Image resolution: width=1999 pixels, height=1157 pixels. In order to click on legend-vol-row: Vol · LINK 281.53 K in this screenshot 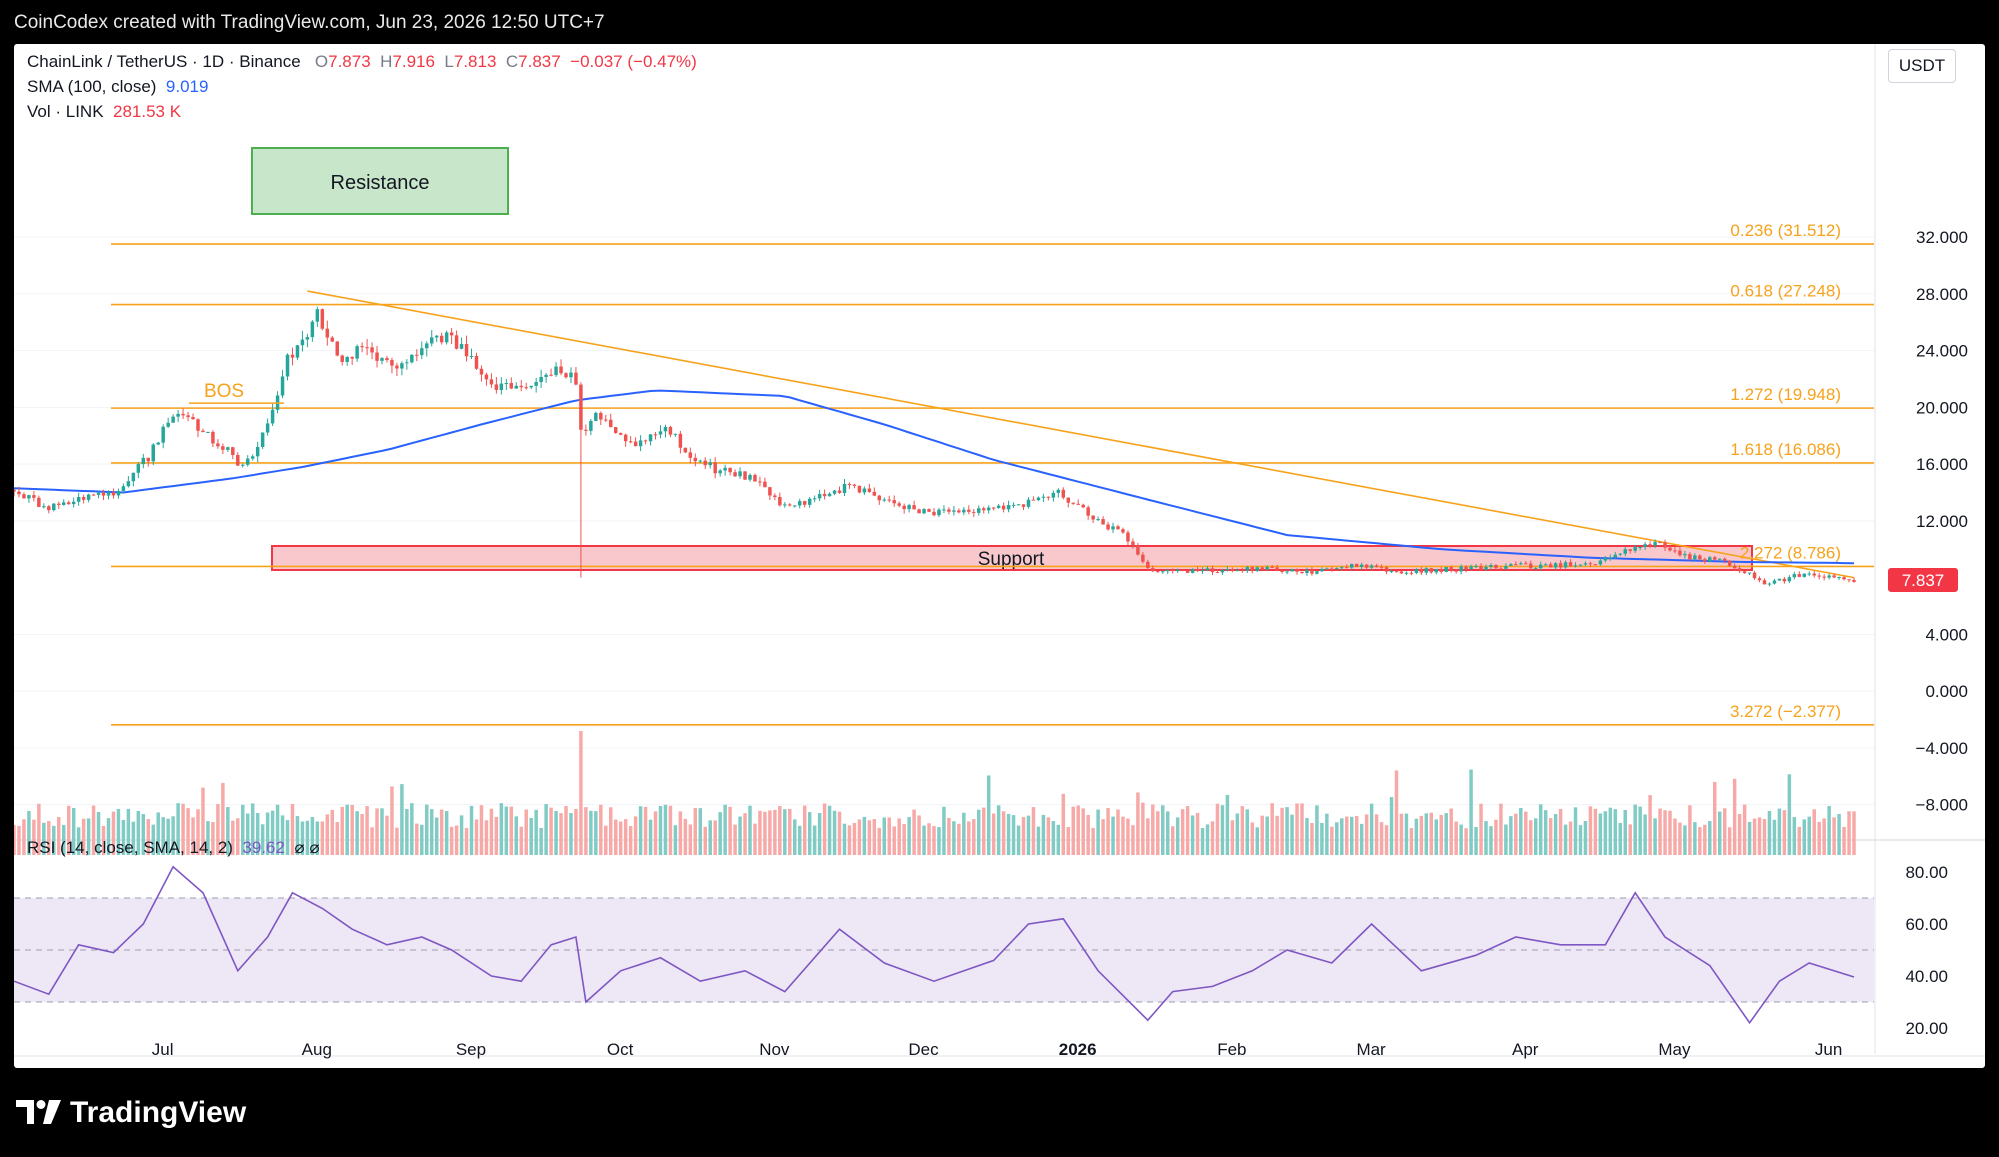, I will do `click(104, 112)`.